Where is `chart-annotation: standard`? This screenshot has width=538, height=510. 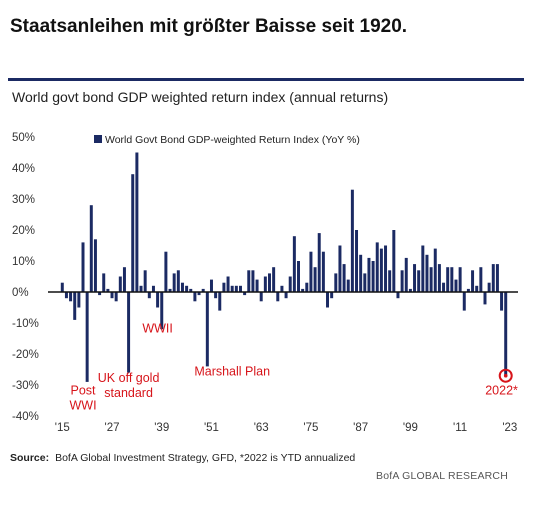
chart-annotation: standard is located at coordinates (128, 393).